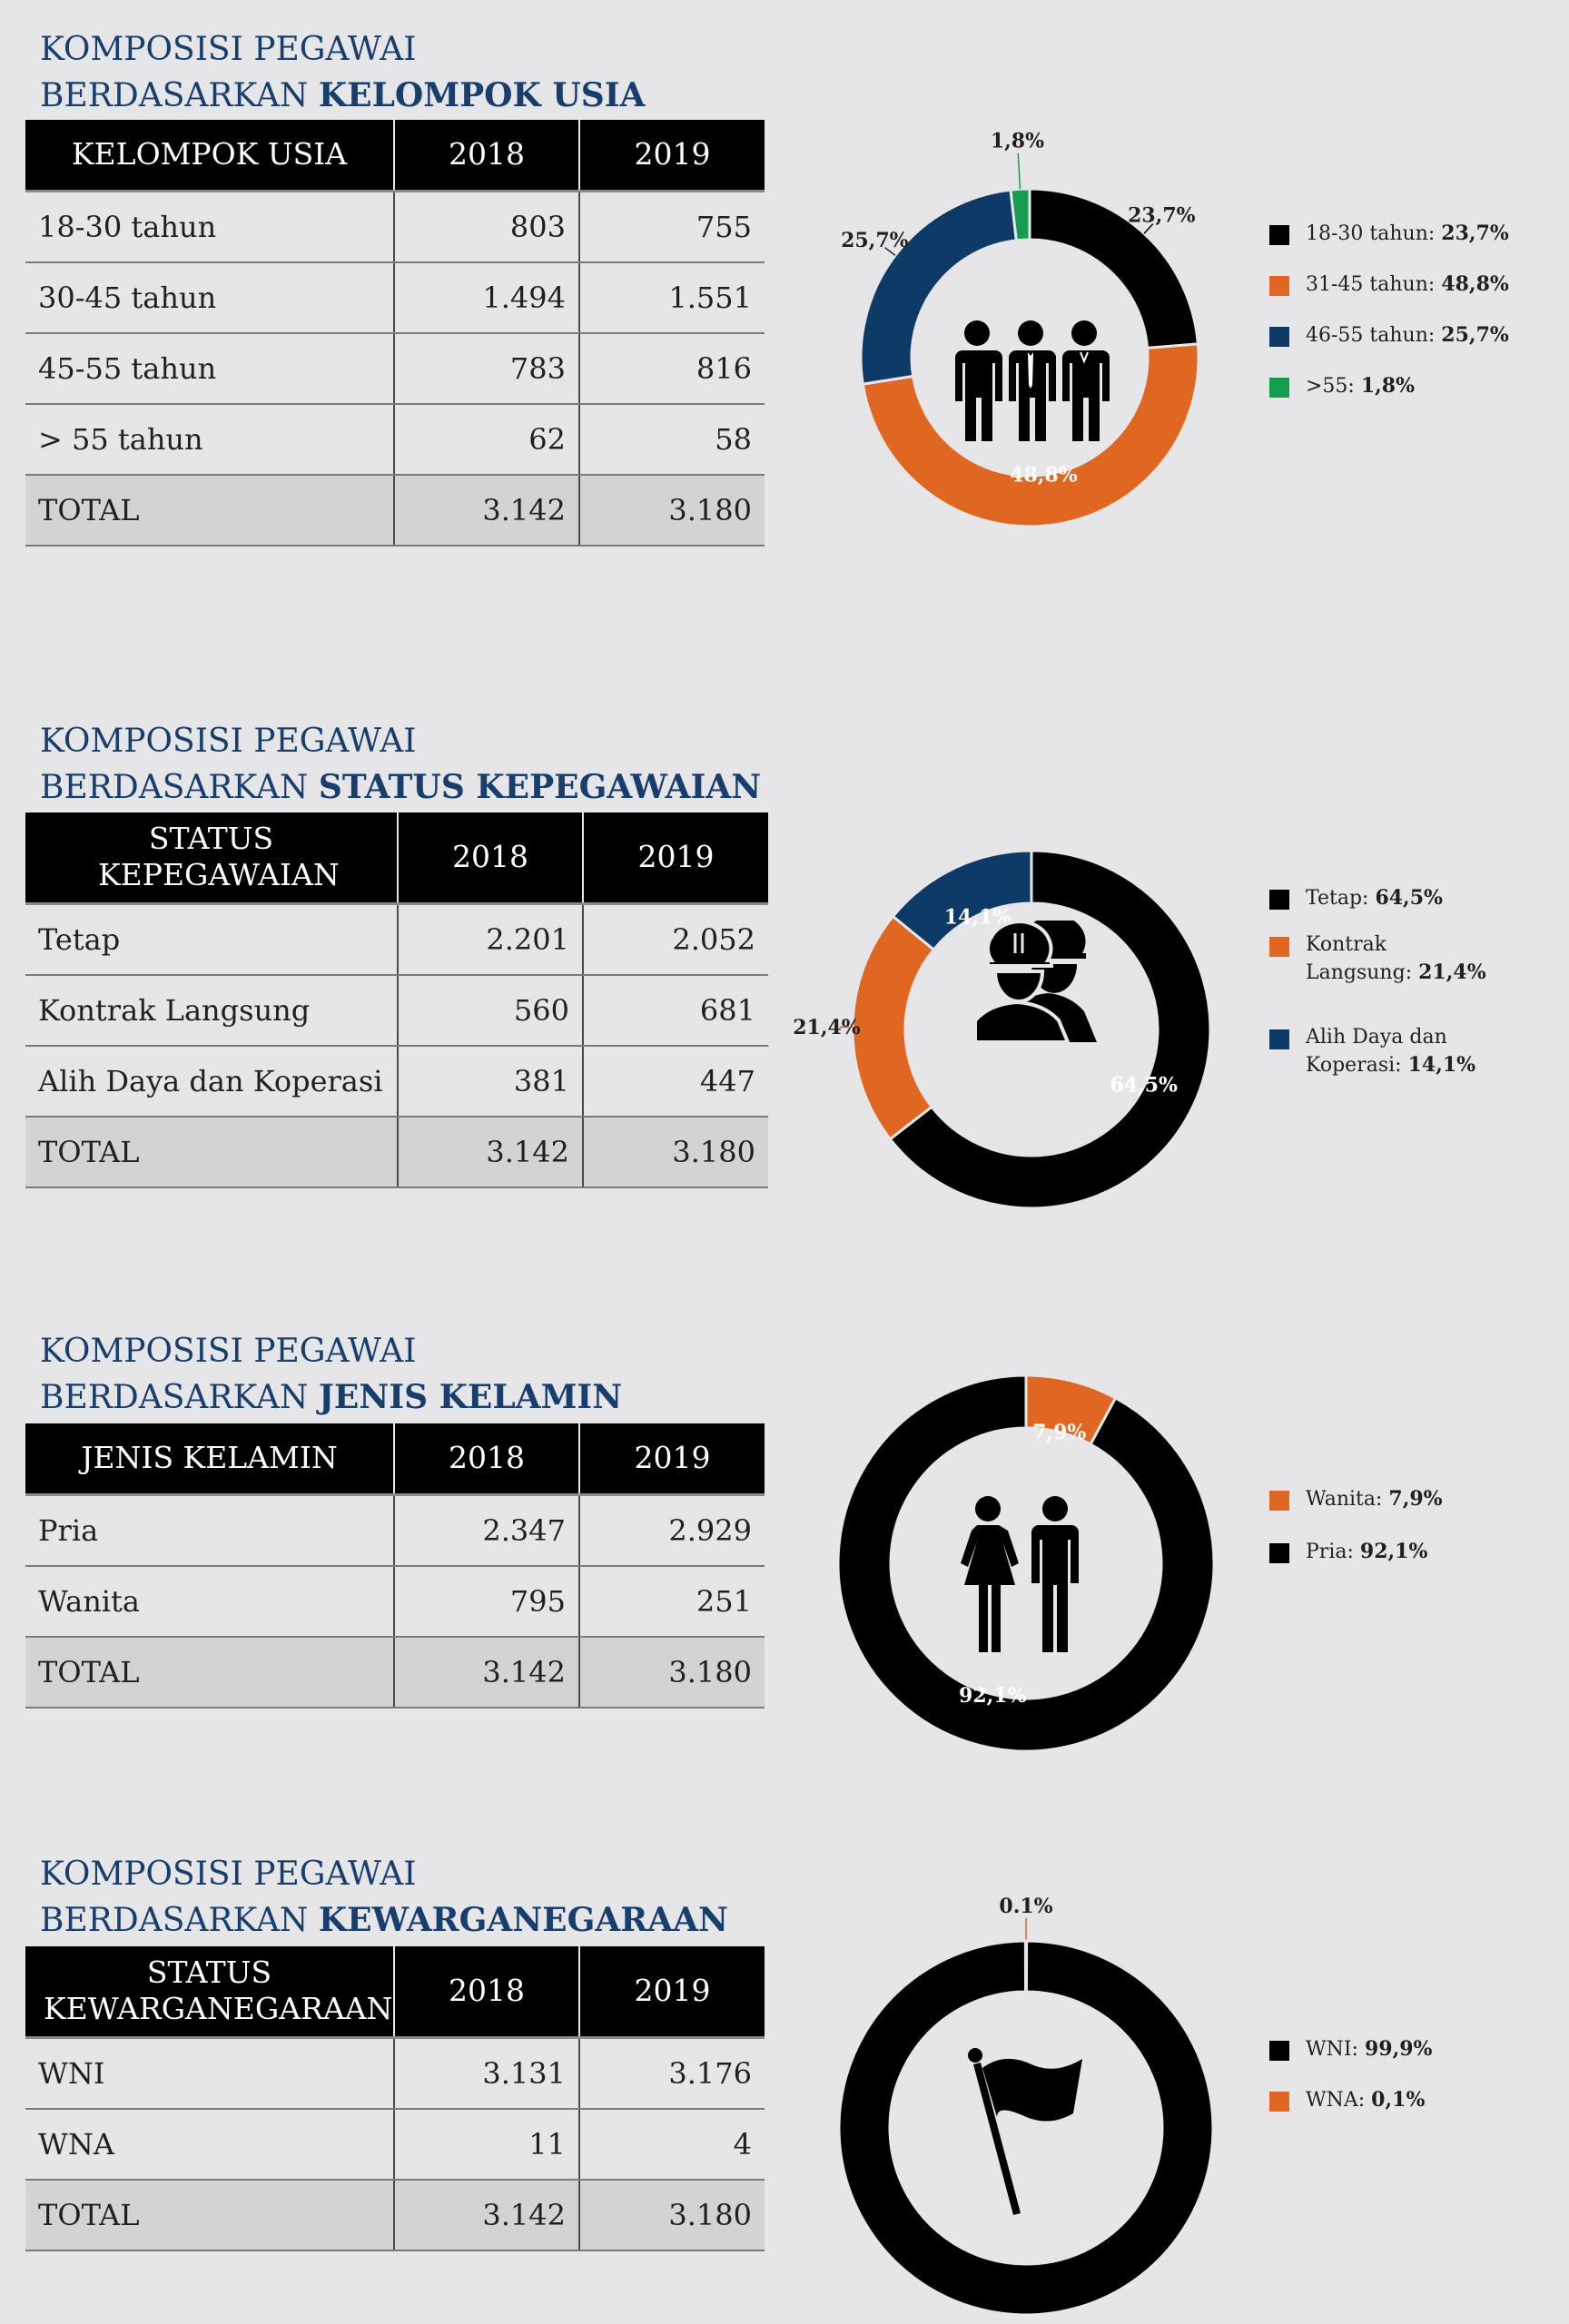 Image resolution: width=1569 pixels, height=2324 pixels. What do you see at coordinates (209, 1459) in the screenshot?
I see `header-cell: JENIS KELAMIN` at bounding box center [209, 1459].